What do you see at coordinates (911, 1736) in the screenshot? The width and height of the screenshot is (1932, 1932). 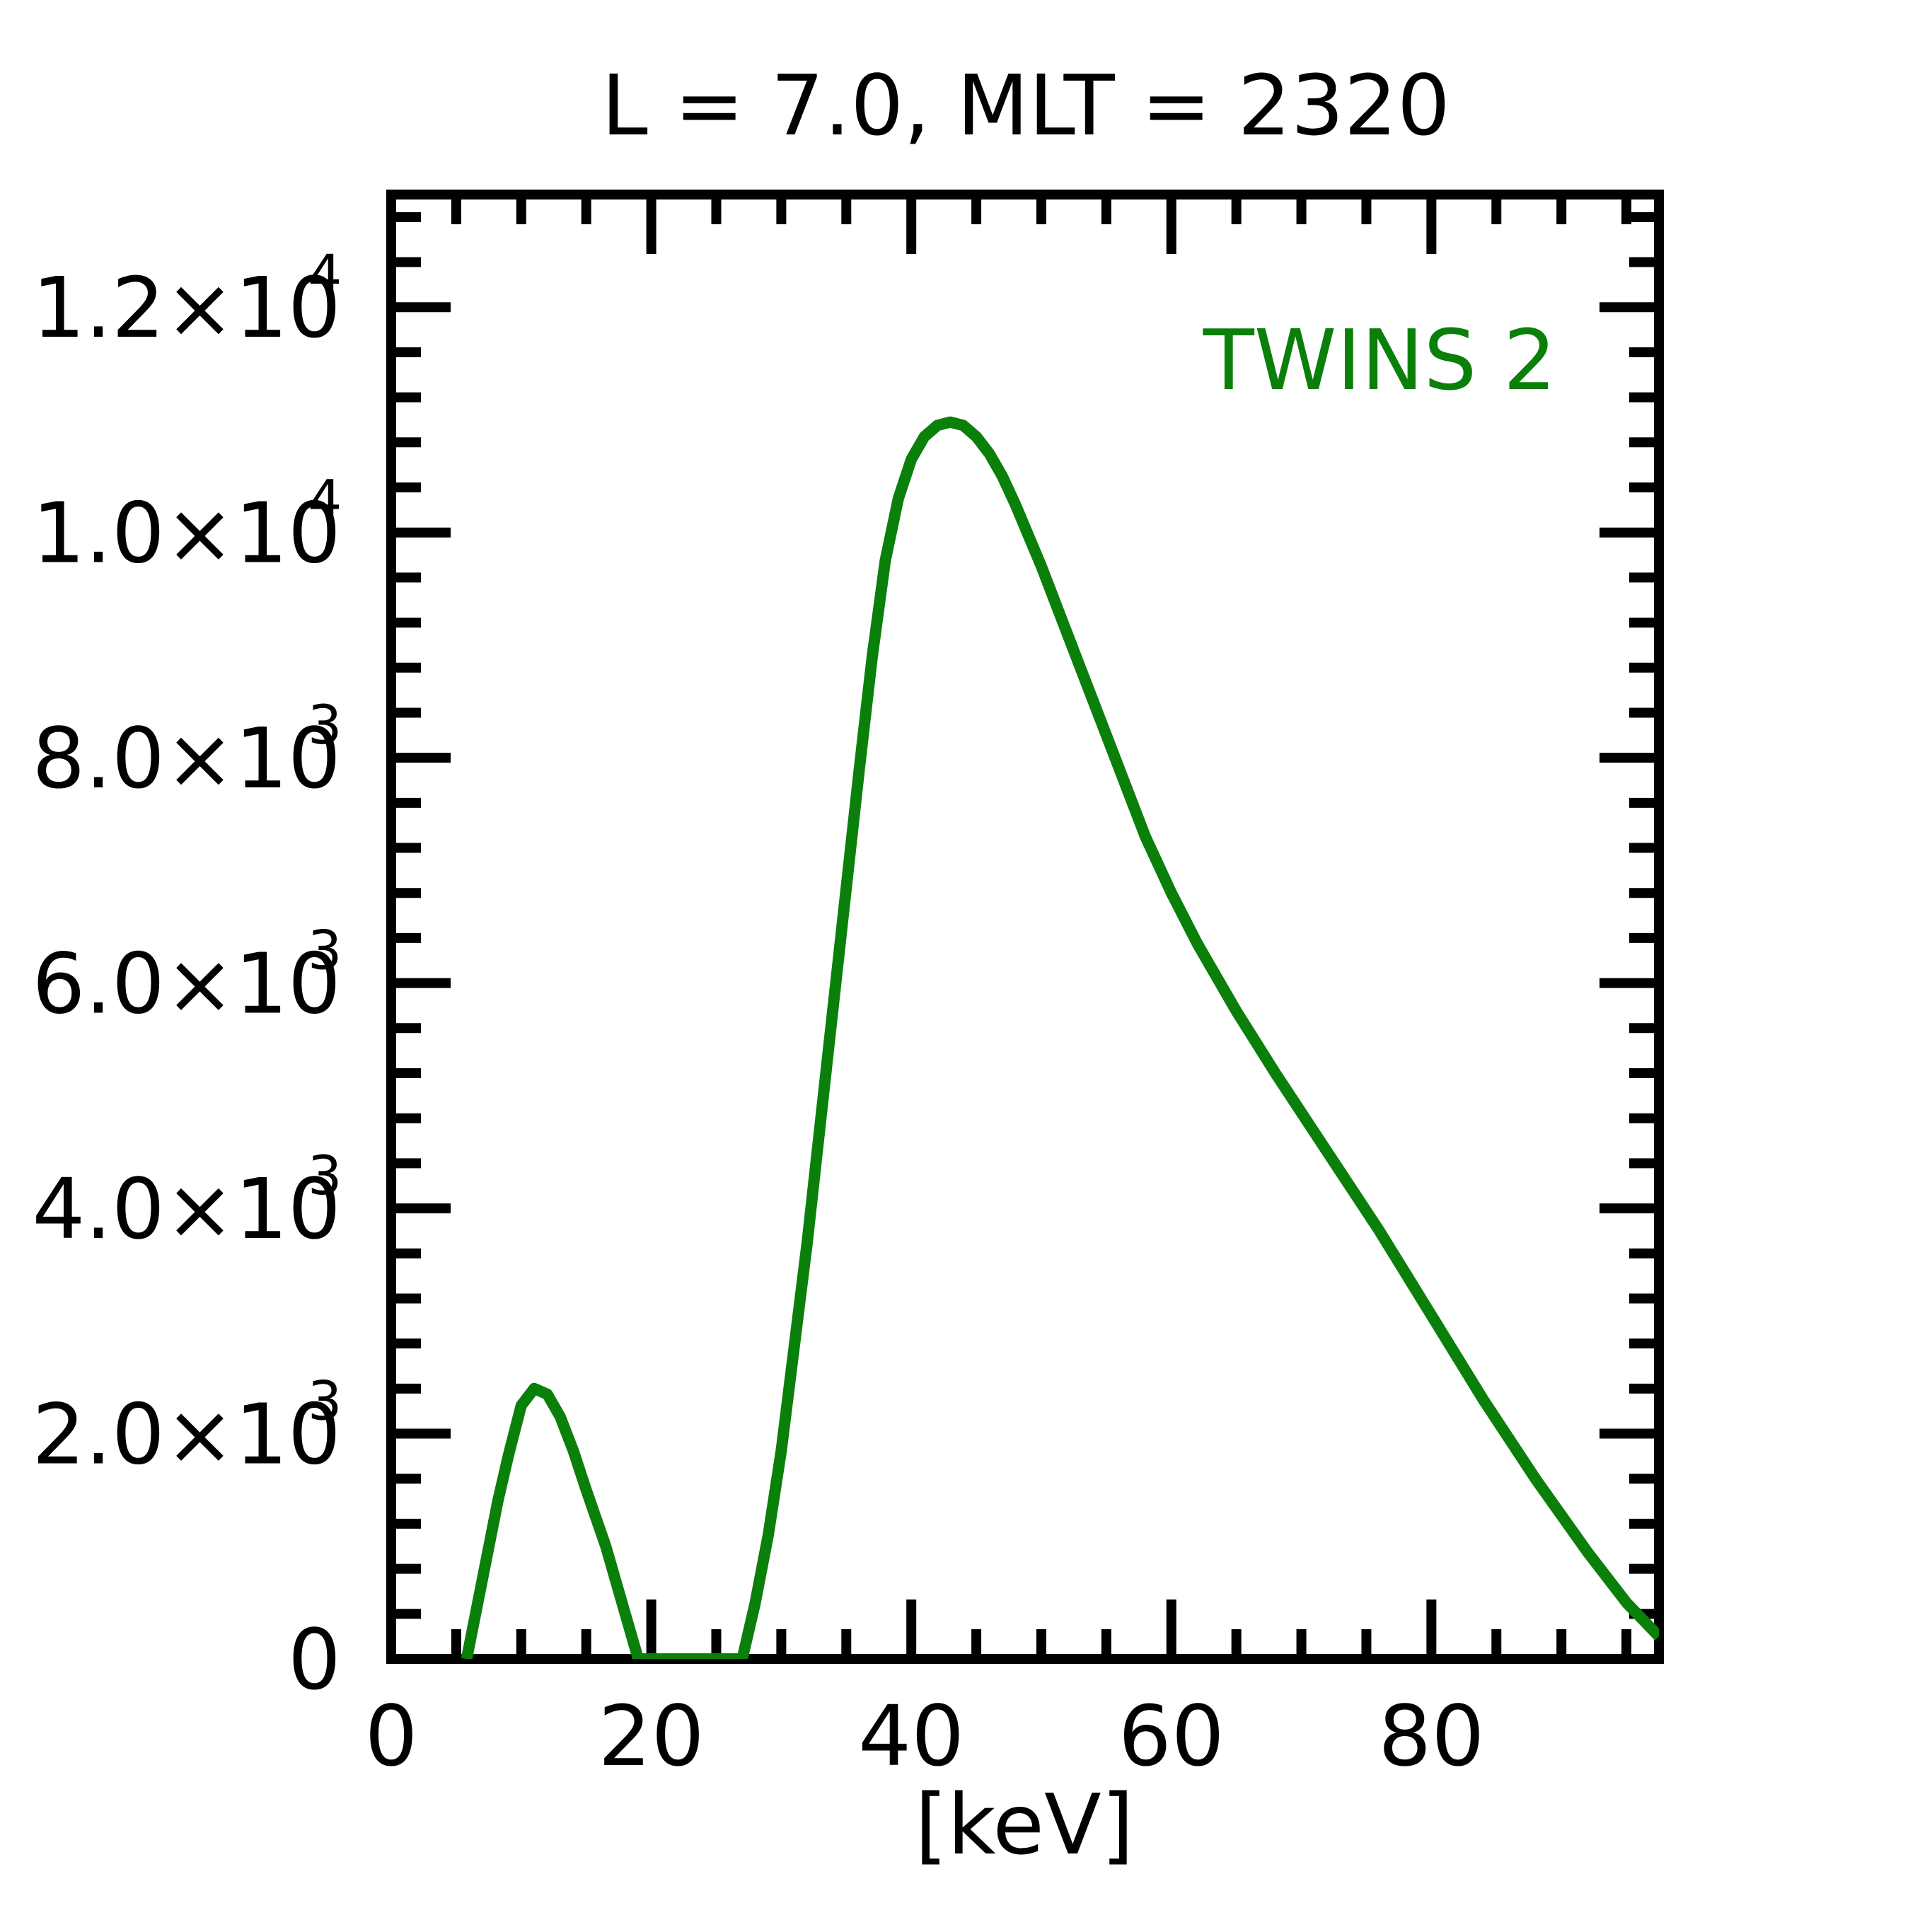 I see `x-tick-label: 40` at bounding box center [911, 1736].